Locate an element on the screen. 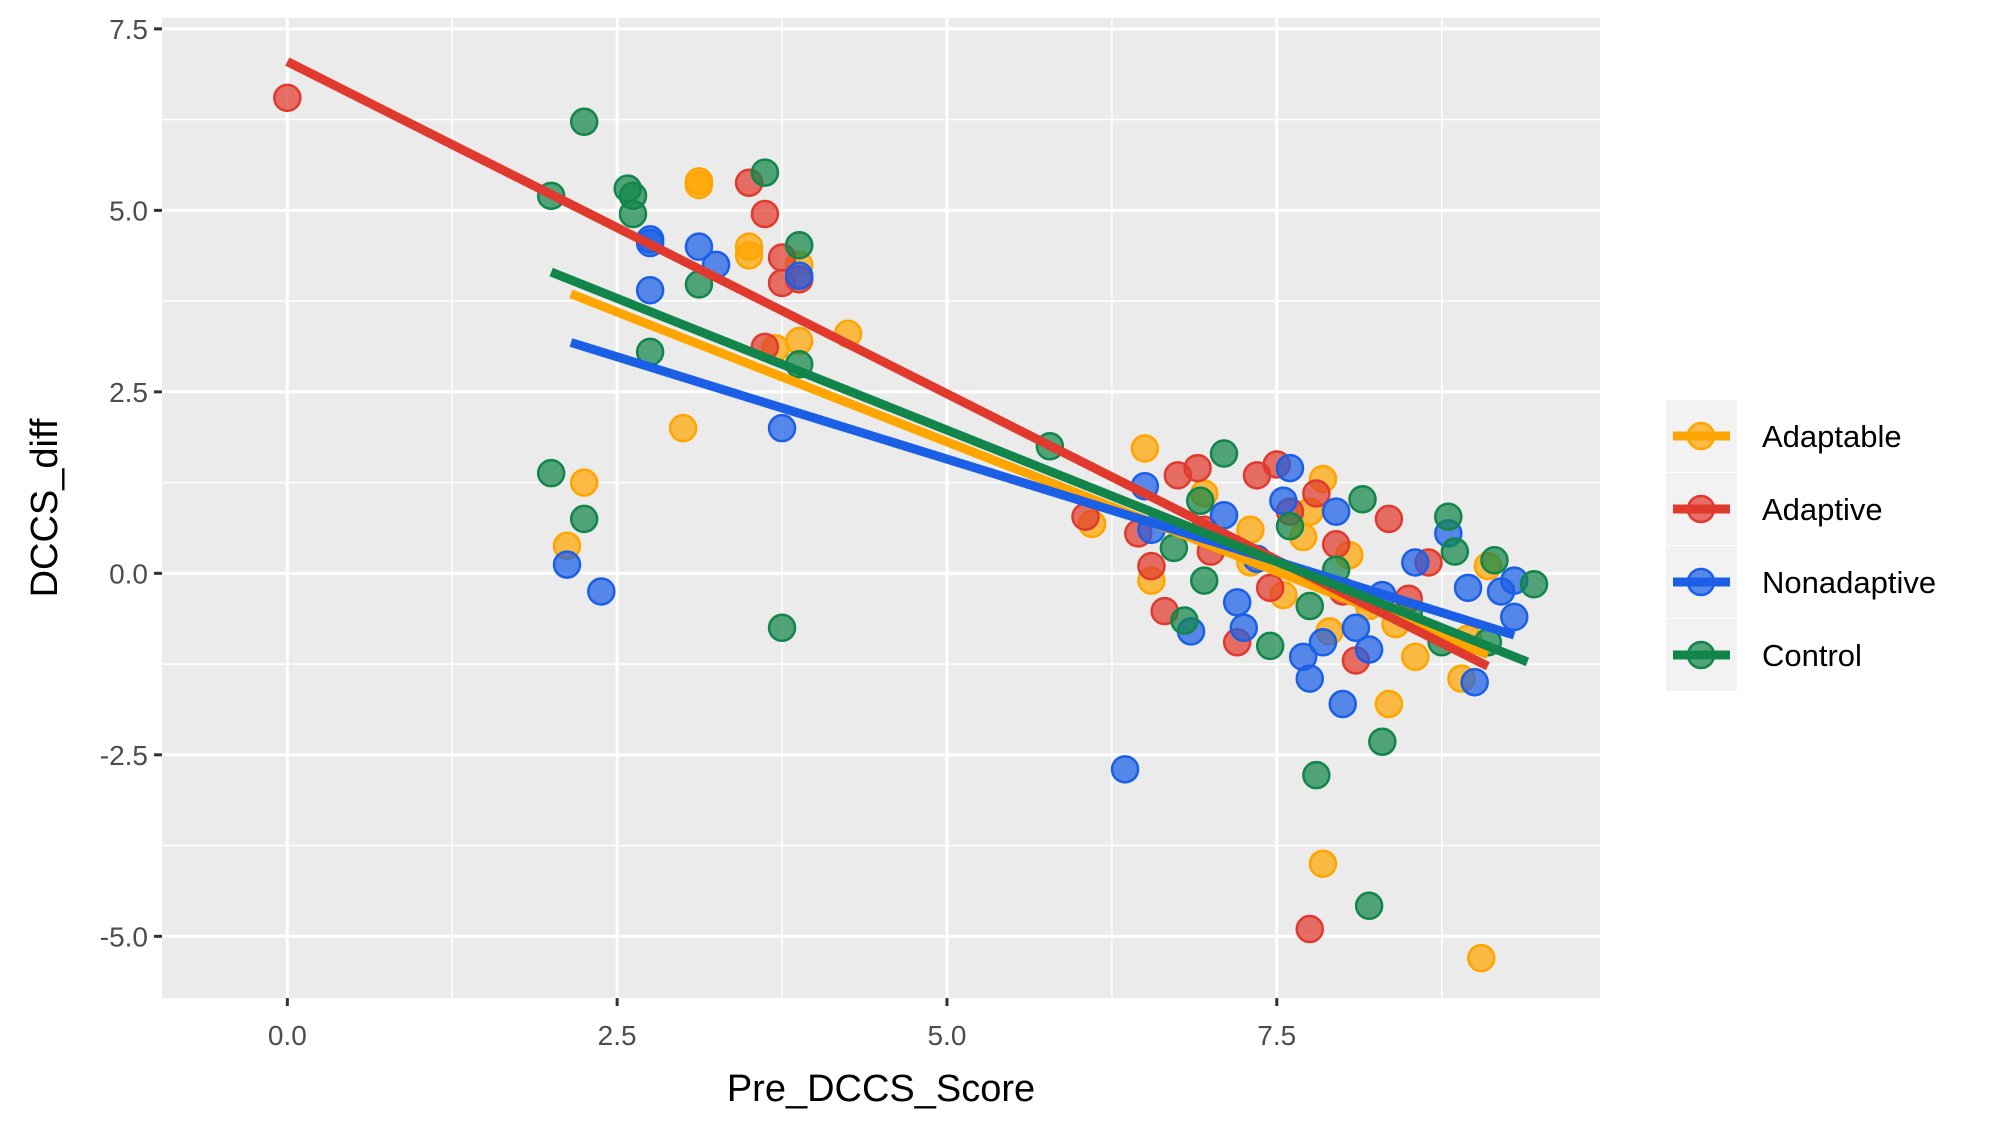 The image size is (2000, 1125). y-tick-label: 5.0 is located at coordinates (128, 210).